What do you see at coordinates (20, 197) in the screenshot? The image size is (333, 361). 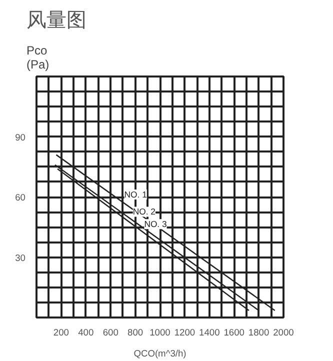 I see `y-tick-label: 60` at bounding box center [20, 197].